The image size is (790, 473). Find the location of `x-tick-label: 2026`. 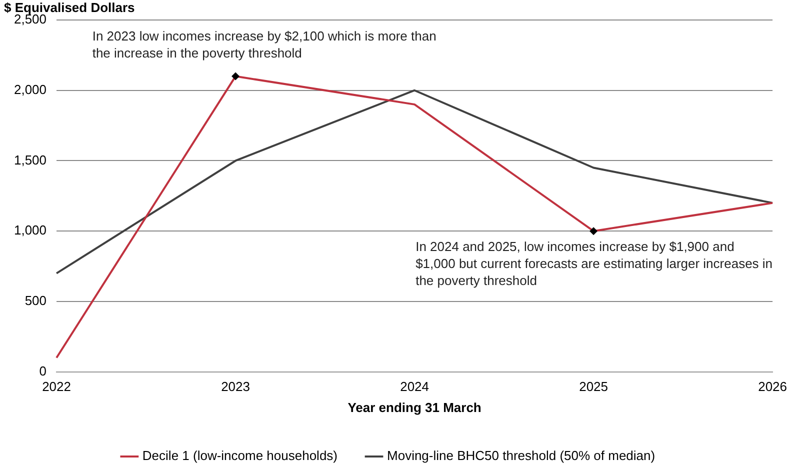

x-tick-label: 2026 is located at coordinates (772, 386).